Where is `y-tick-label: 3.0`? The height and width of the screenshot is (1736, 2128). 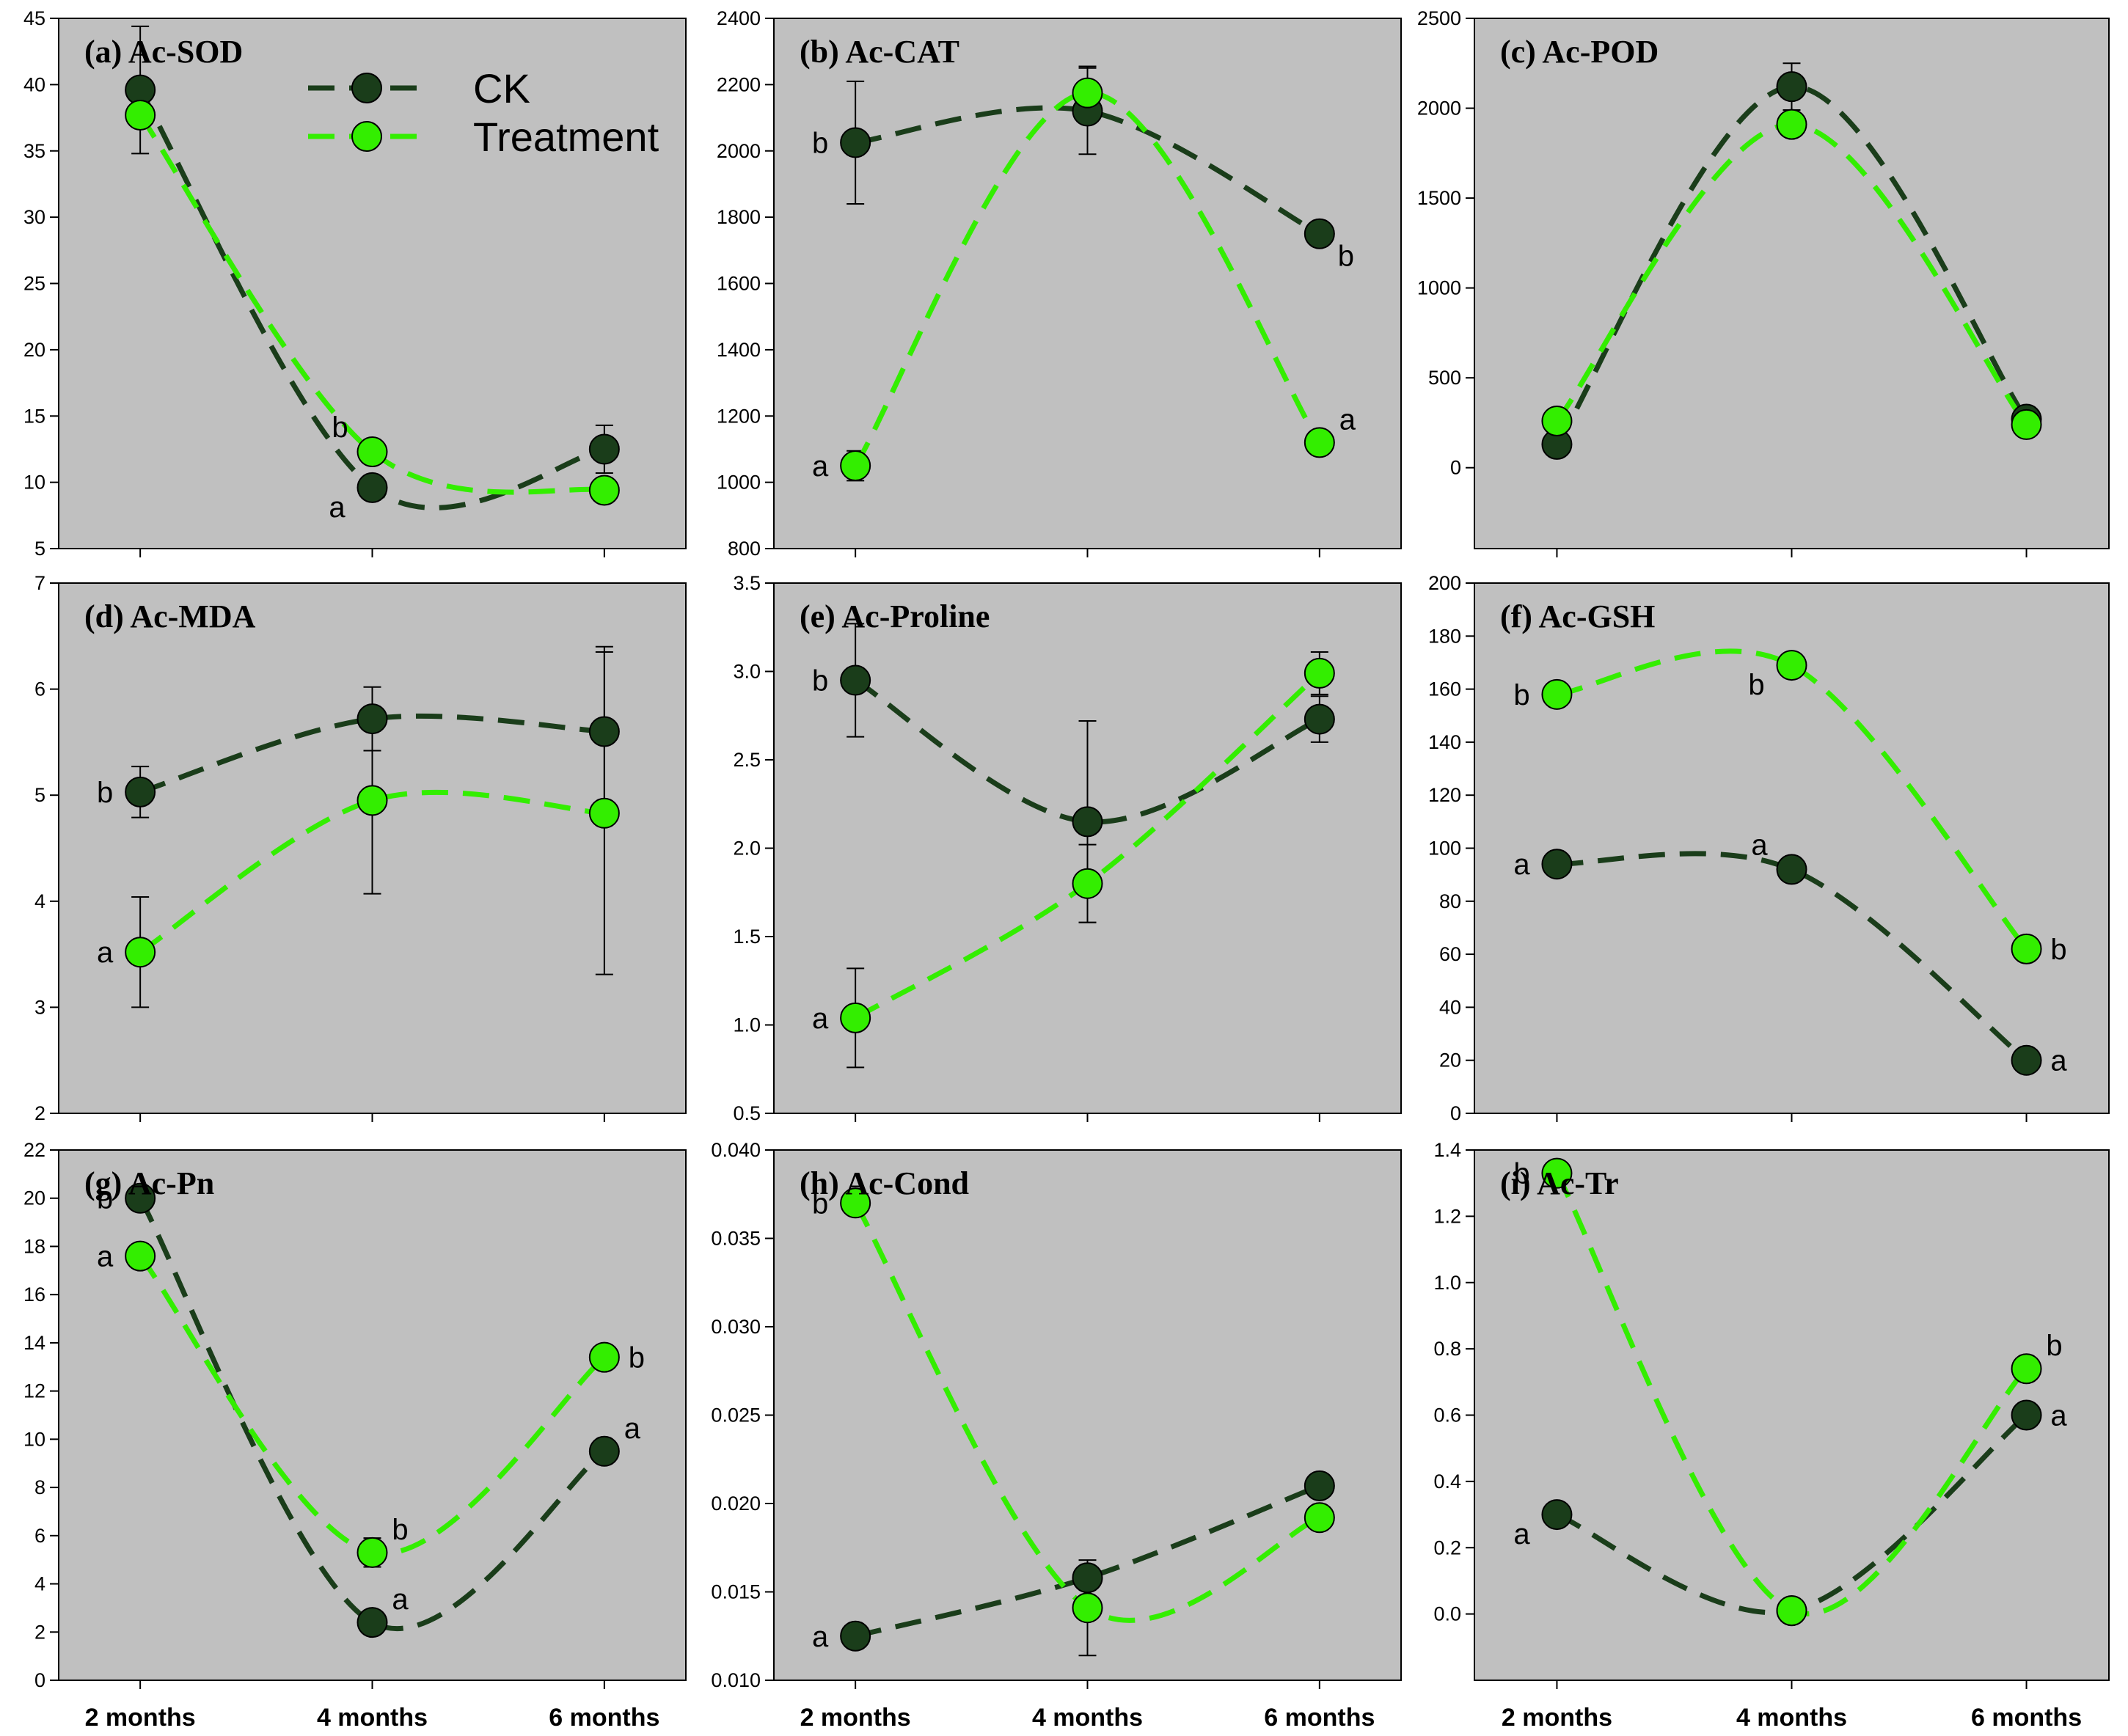
y-tick-label: 3.0 is located at coordinates (747, 672).